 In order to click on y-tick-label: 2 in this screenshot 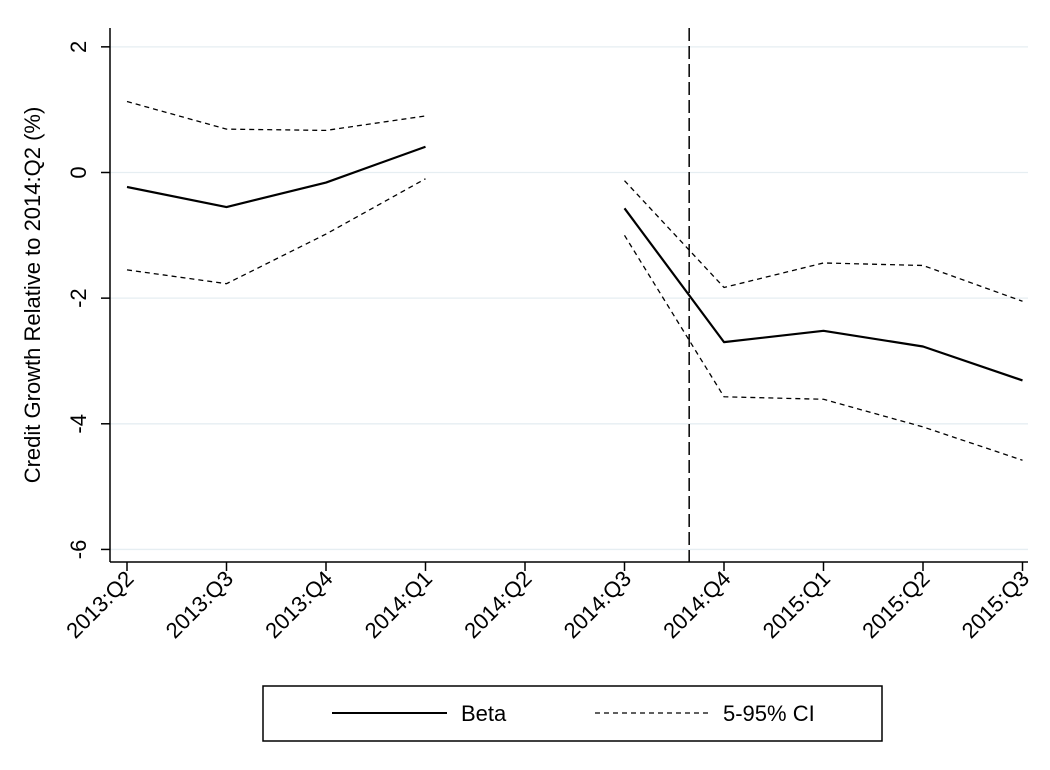, I will do `click(78, 47)`.